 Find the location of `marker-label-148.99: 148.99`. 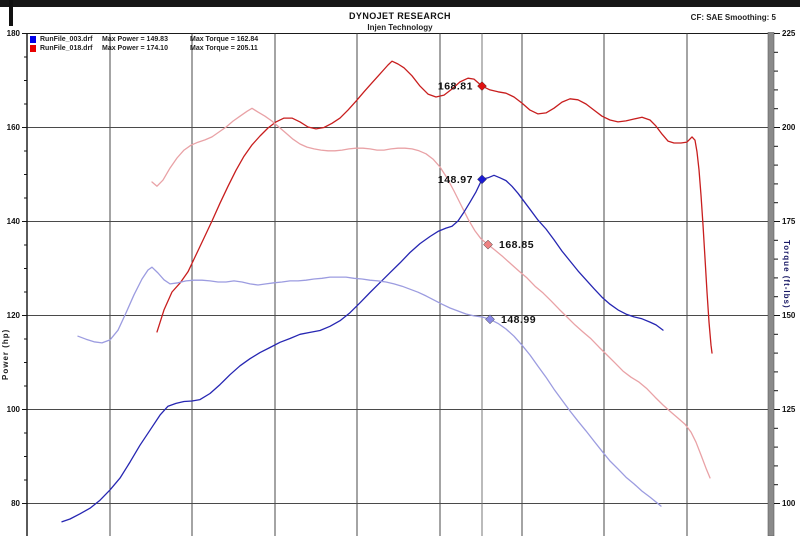

marker-label-148.99: 148.99 is located at coordinates (518, 320).